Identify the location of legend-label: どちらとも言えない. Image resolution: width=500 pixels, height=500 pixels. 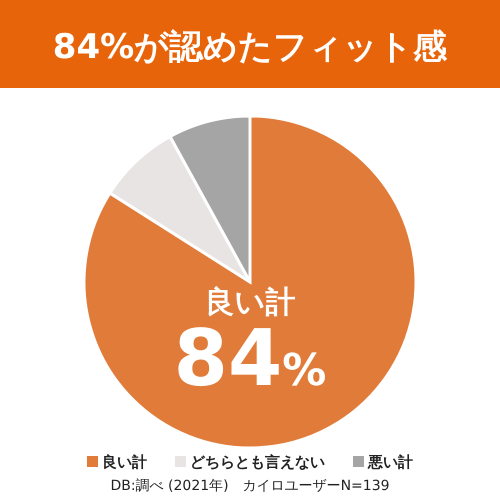
(257, 462).